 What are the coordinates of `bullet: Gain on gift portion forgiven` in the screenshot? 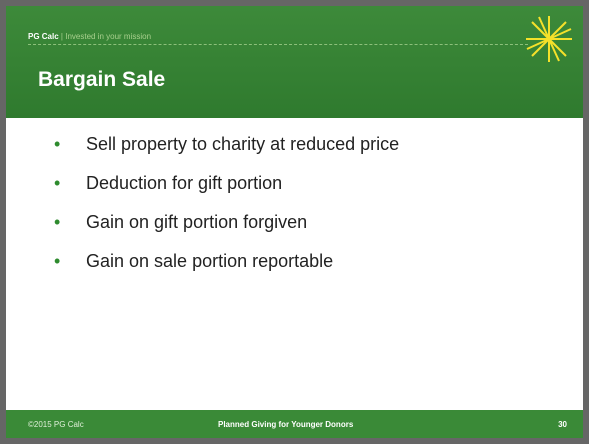 It's located at (225, 222).